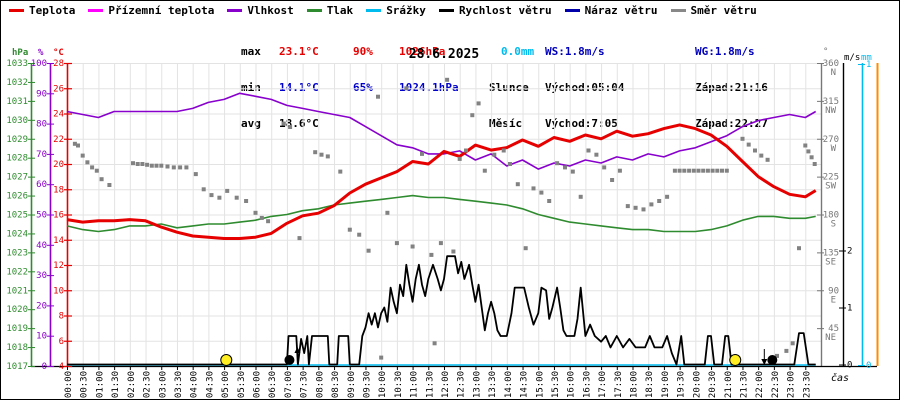  What do you see at coordinates (17, 234) in the screenshot?
I see `pressure-tick-label: 1024` at bounding box center [17, 234].